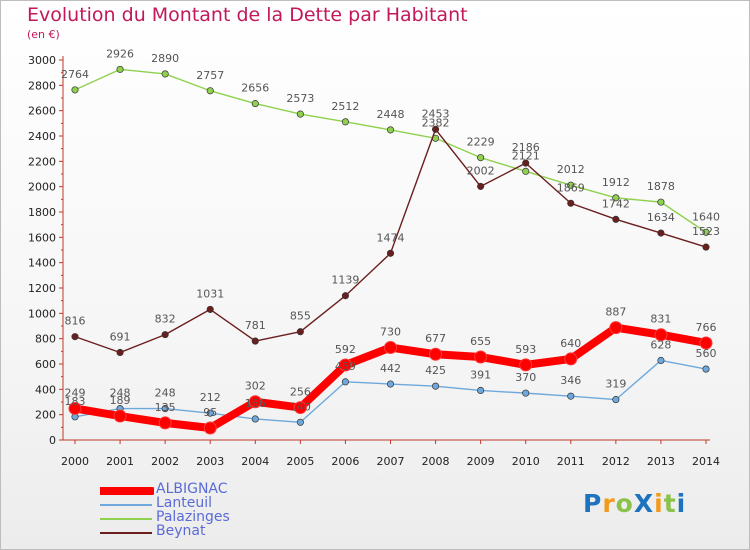 This screenshot has width=750, height=550. Describe the element at coordinates (706, 216) in the screenshot. I see `data-label-palazinges: 1640` at that location.